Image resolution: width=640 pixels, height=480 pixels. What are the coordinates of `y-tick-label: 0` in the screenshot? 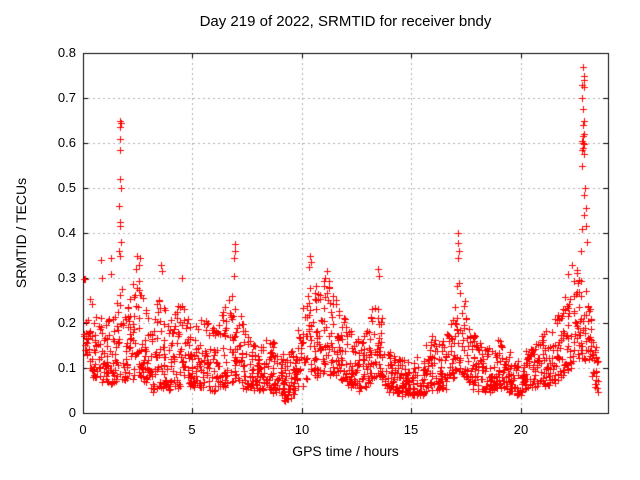 It's located at (72, 412).